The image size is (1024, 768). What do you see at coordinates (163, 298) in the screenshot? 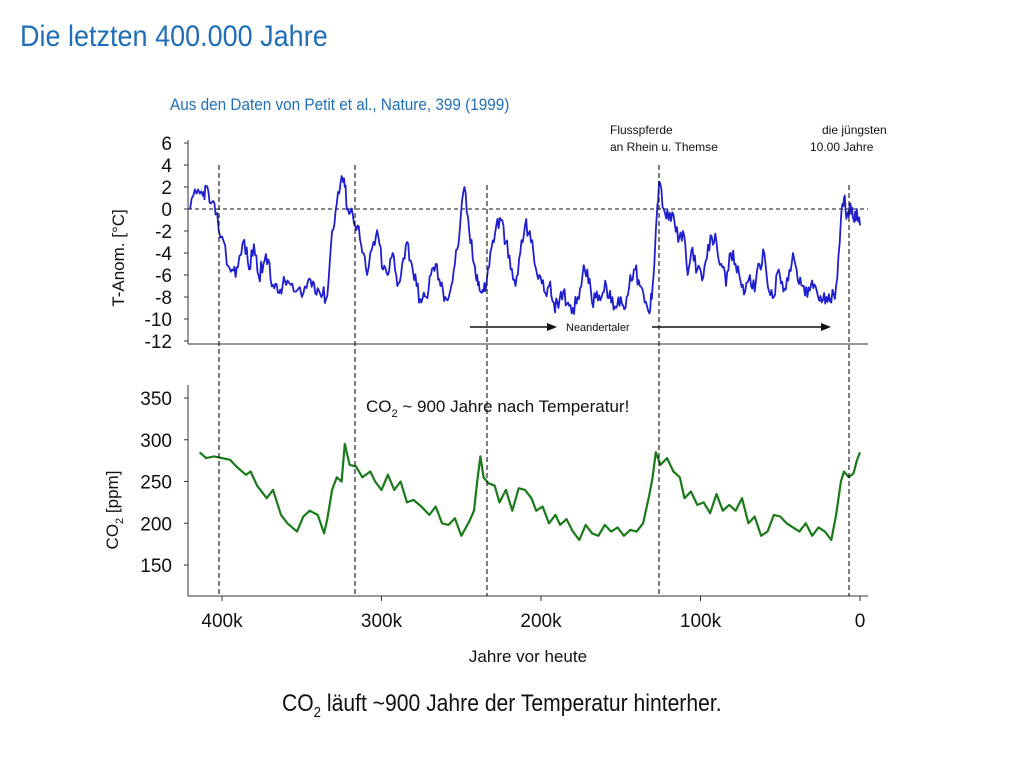
I see `temperature-tick-label: -8` at bounding box center [163, 298].